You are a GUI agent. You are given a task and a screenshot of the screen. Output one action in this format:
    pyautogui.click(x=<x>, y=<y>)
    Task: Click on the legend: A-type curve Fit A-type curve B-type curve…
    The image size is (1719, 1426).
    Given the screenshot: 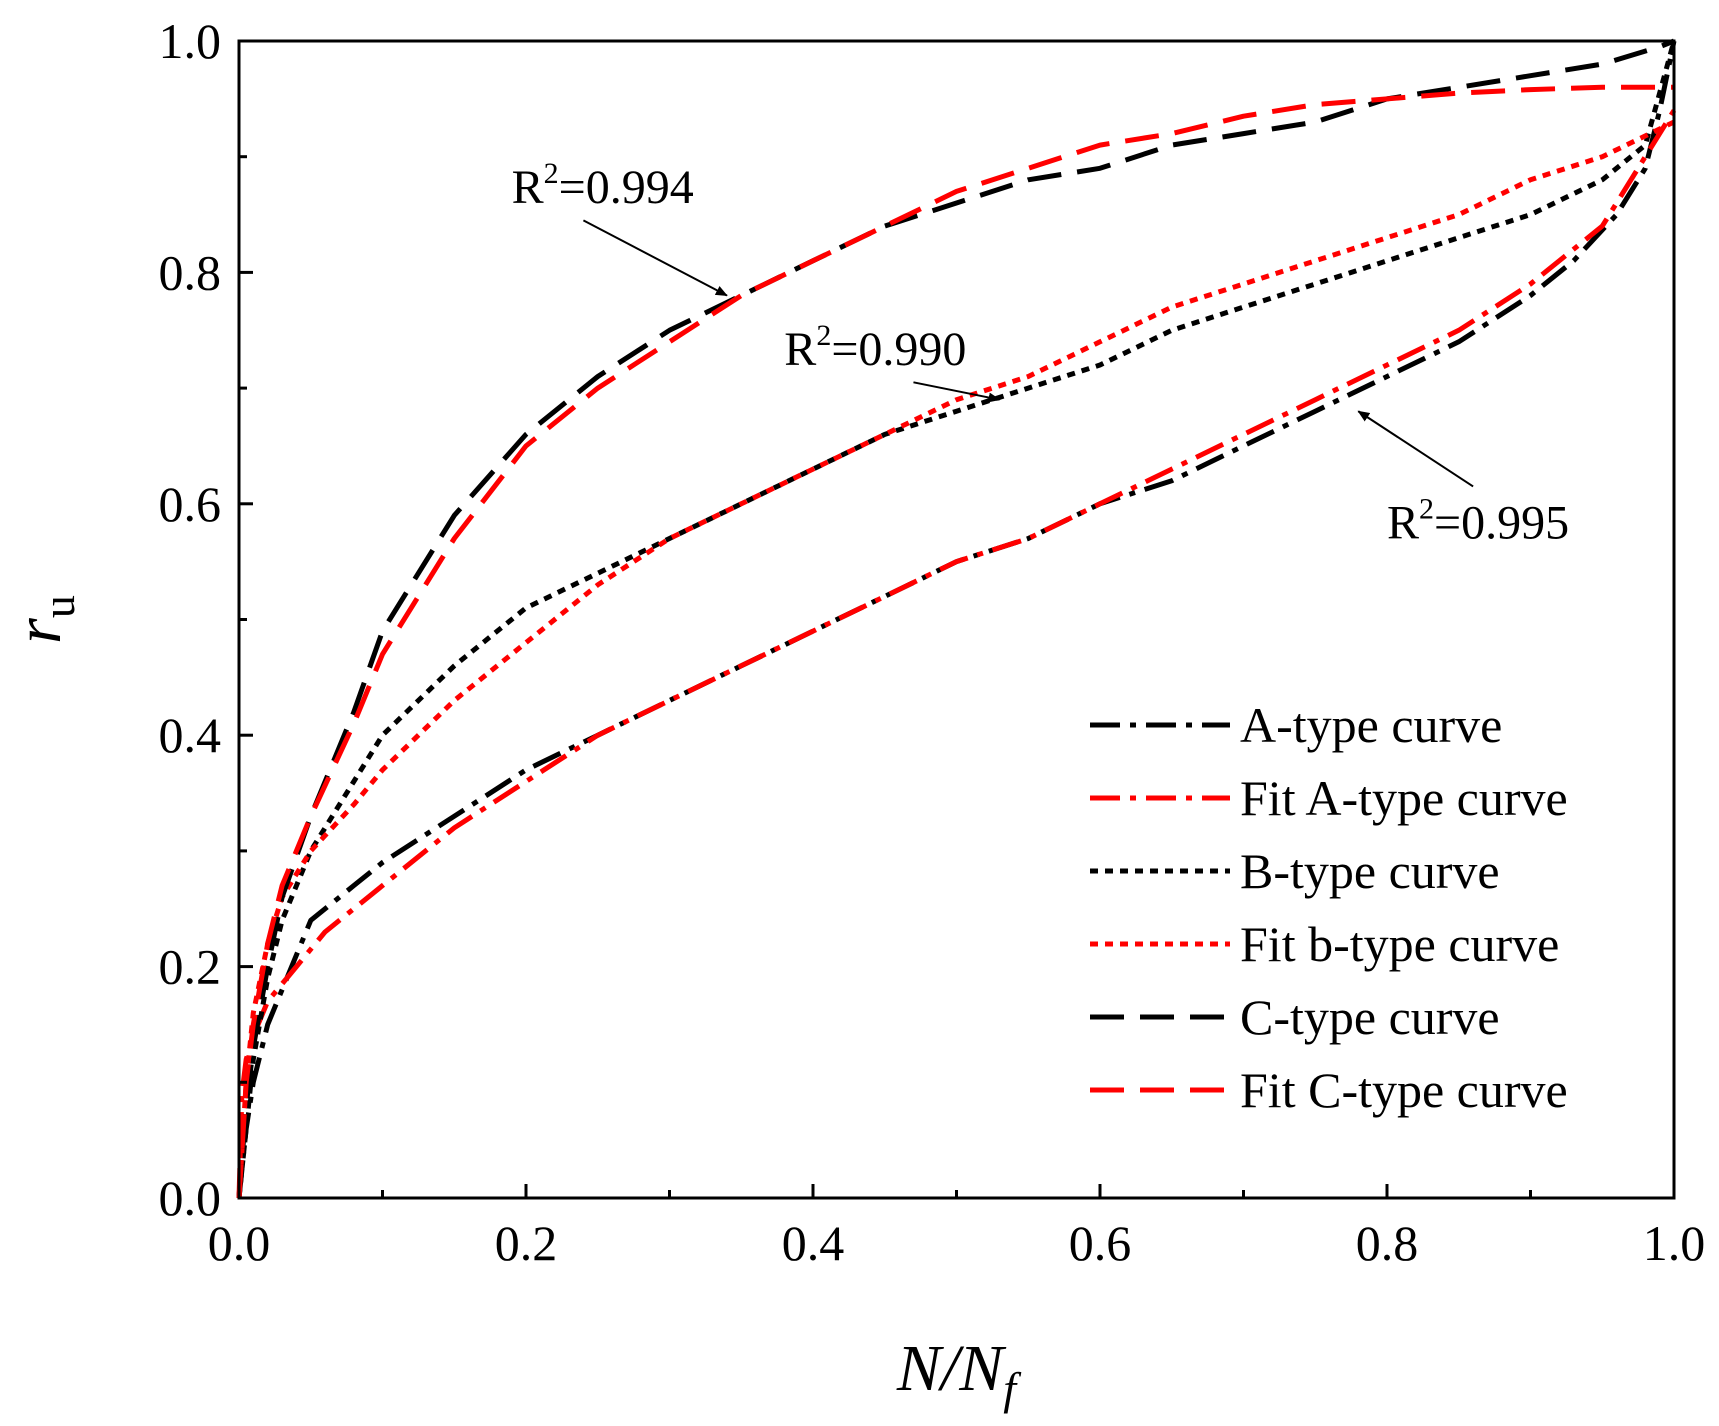 What is the action you would take?
    pyautogui.click(x=1329, y=907)
    